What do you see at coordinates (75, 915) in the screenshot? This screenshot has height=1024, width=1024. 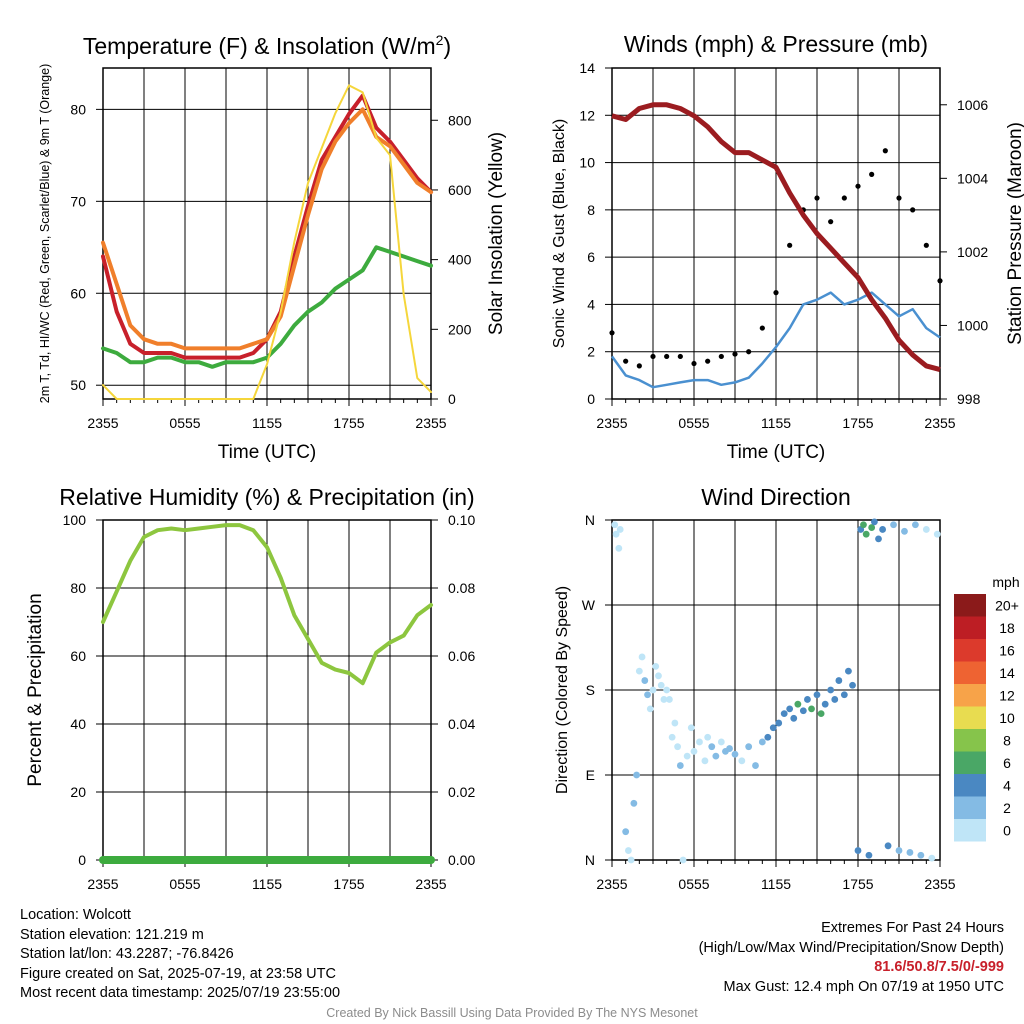 I see `station-location: Location: Wolcott` at bounding box center [75, 915].